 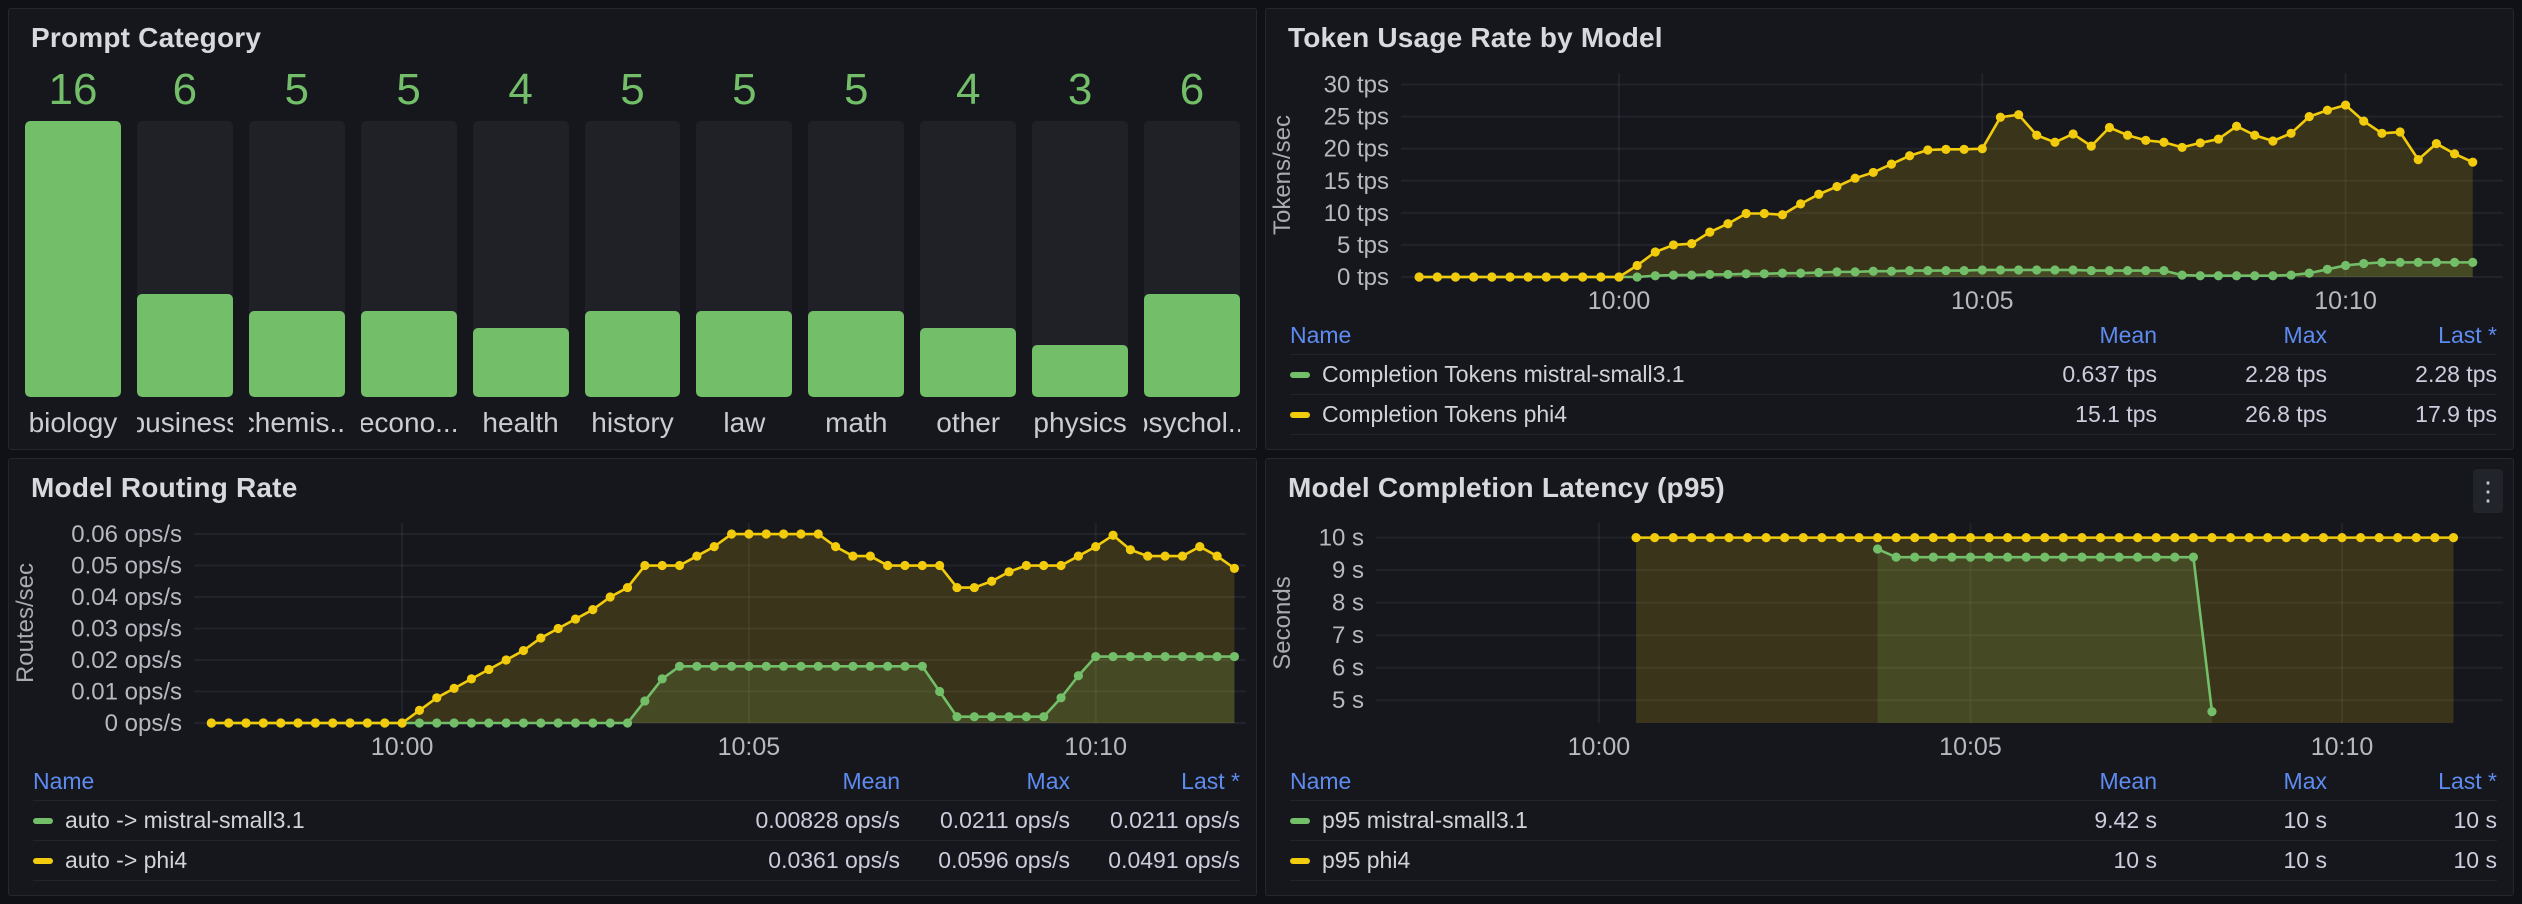 I want to click on legend-value-last: 0.0211 ops/s, so click(x=1174, y=820).